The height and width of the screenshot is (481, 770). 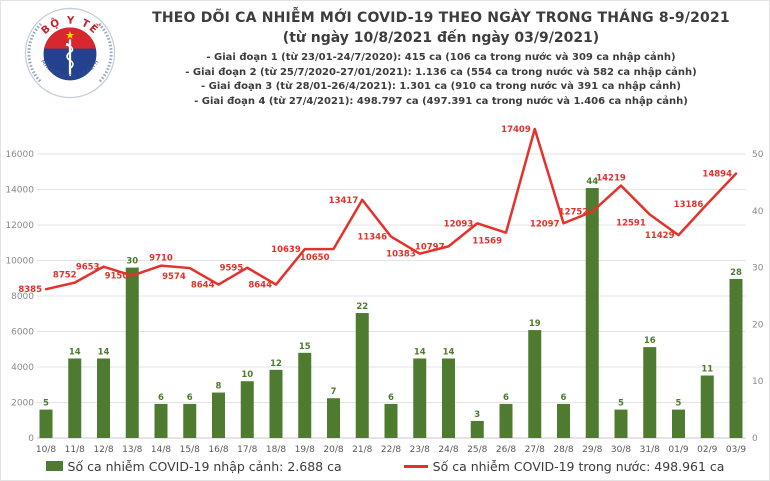 What do you see at coordinates (70, 53) in the screenshot?
I see `moh-logo-graphic: BỘ Y TẾ MINISTRY OF HEALTH` at bounding box center [70, 53].